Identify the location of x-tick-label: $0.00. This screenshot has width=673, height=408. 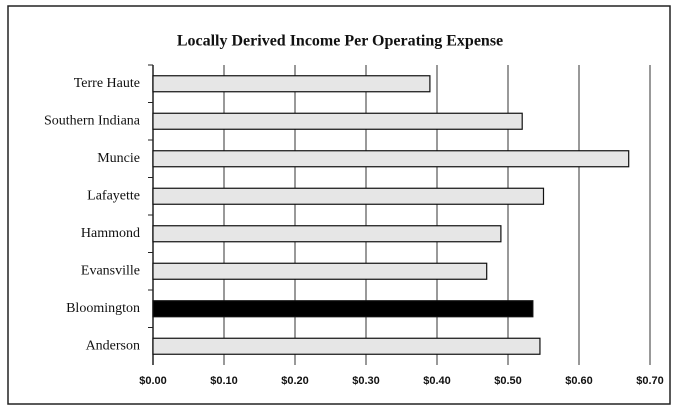
(153, 381).